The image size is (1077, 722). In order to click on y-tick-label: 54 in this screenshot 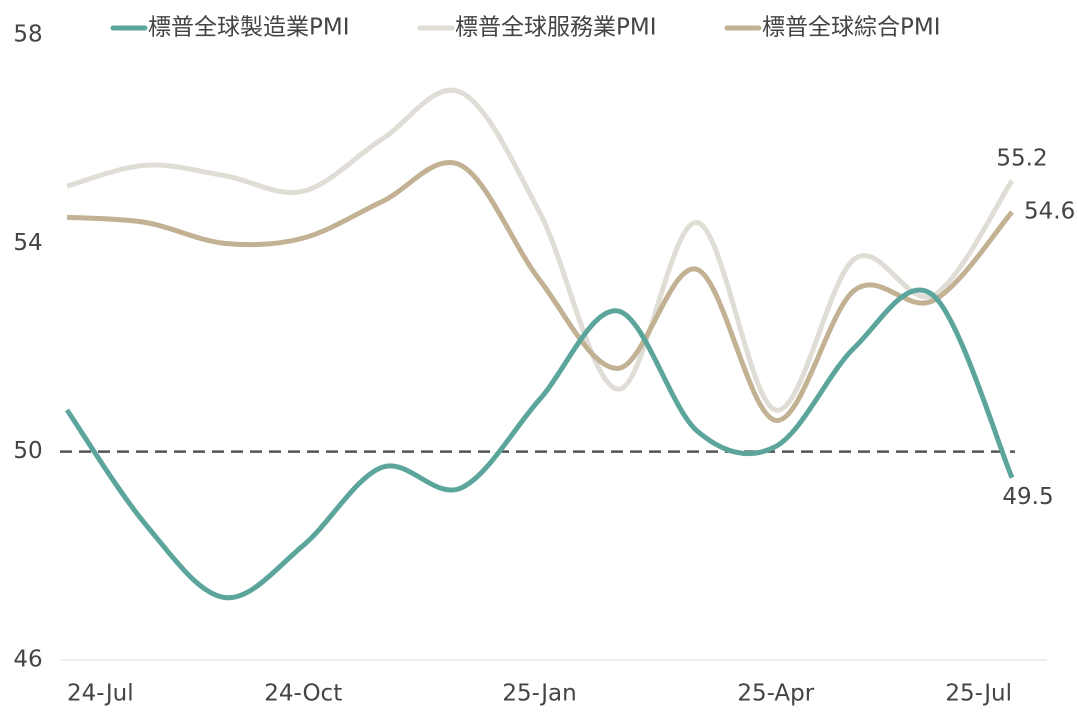, I will do `click(27, 243)`.